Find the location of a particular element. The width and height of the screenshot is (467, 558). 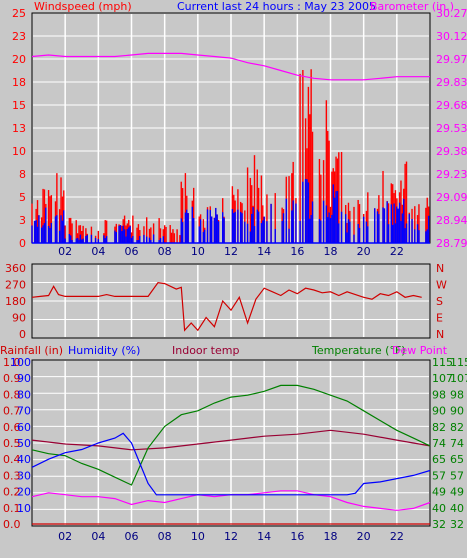

x-tick-label: 14 is located at coordinates (264, 251).